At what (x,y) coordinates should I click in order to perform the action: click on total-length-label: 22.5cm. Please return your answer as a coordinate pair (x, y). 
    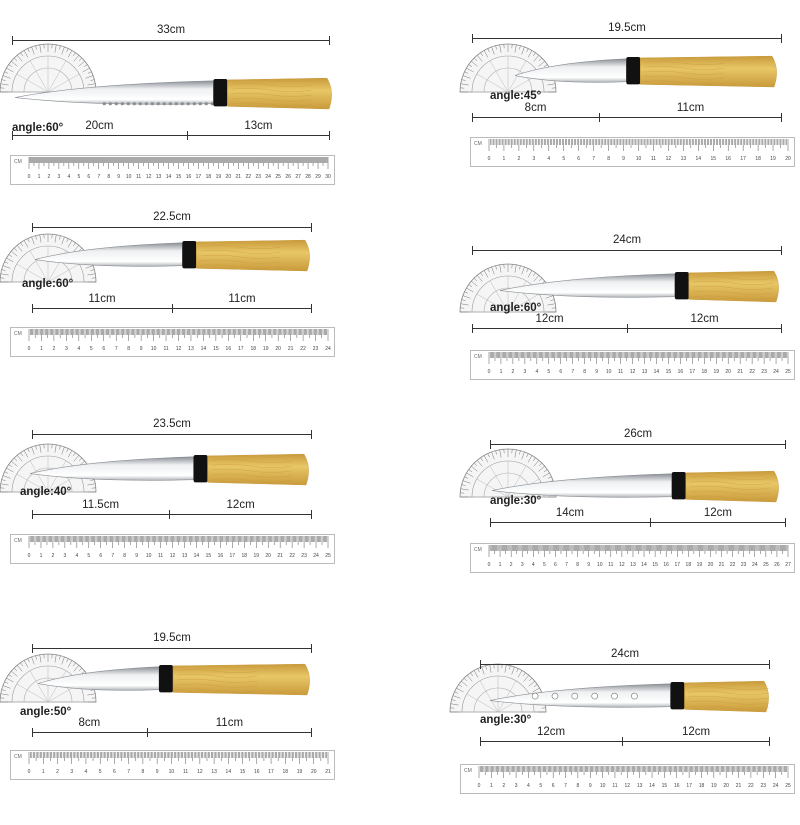
    Looking at the image, I should click on (172, 217).